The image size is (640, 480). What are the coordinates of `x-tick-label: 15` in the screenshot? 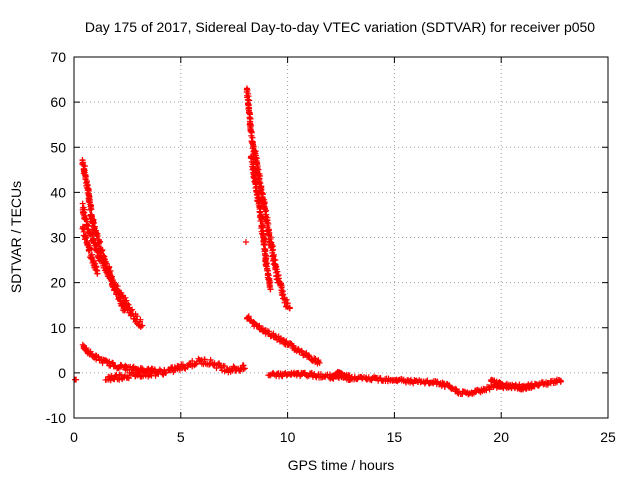 It's located at (395, 437).